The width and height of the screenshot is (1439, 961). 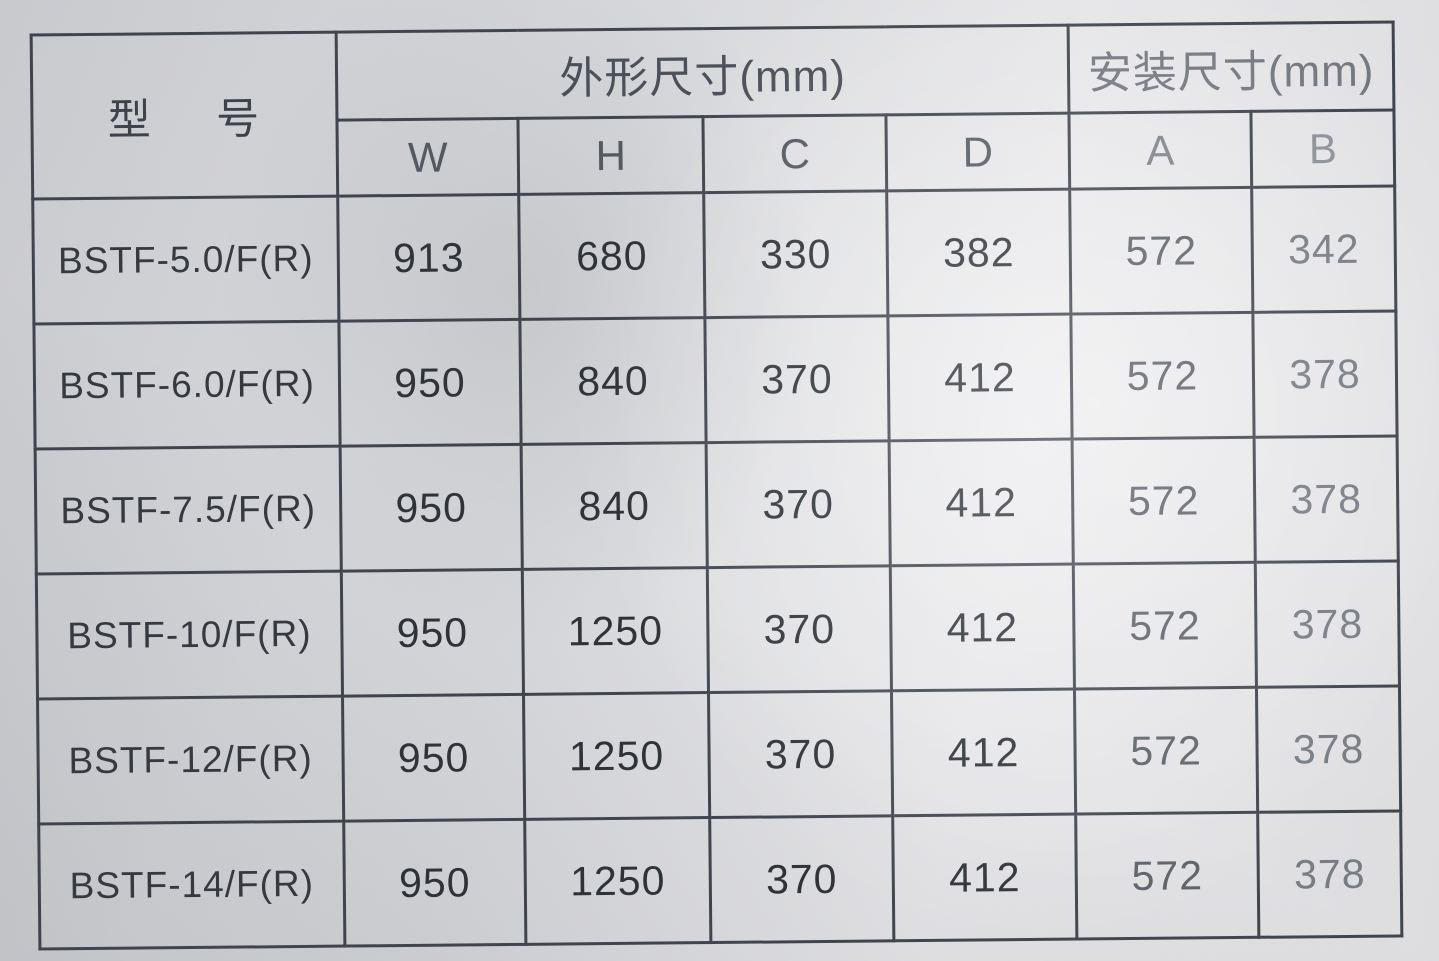 I want to click on header-installation-dimensions: 安装尺寸(mm), so click(x=1231, y=67).